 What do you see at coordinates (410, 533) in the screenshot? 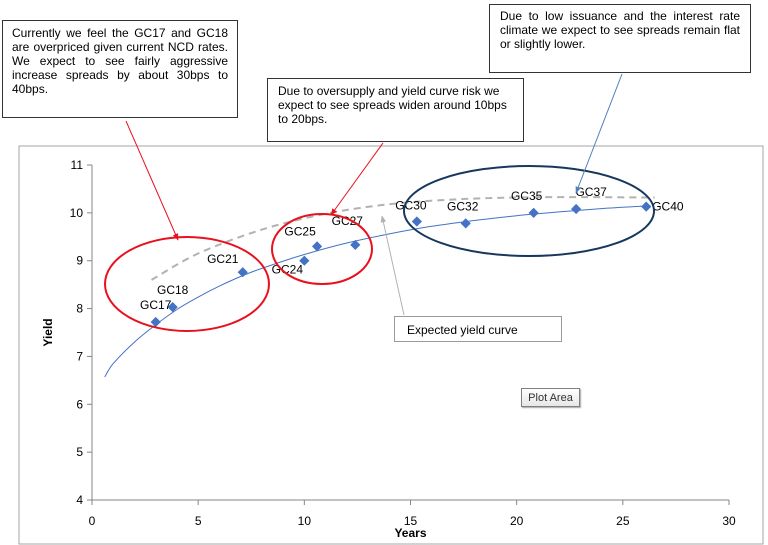
I see `x-axis-title: Years` at bounding box center [410, 533].